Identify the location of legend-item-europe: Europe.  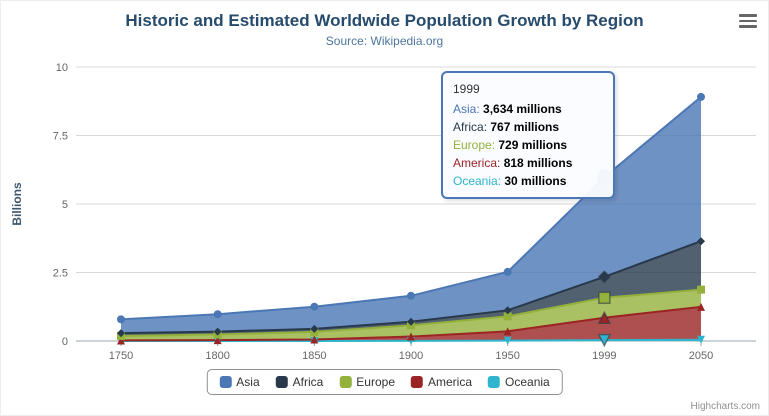
(367, 382).